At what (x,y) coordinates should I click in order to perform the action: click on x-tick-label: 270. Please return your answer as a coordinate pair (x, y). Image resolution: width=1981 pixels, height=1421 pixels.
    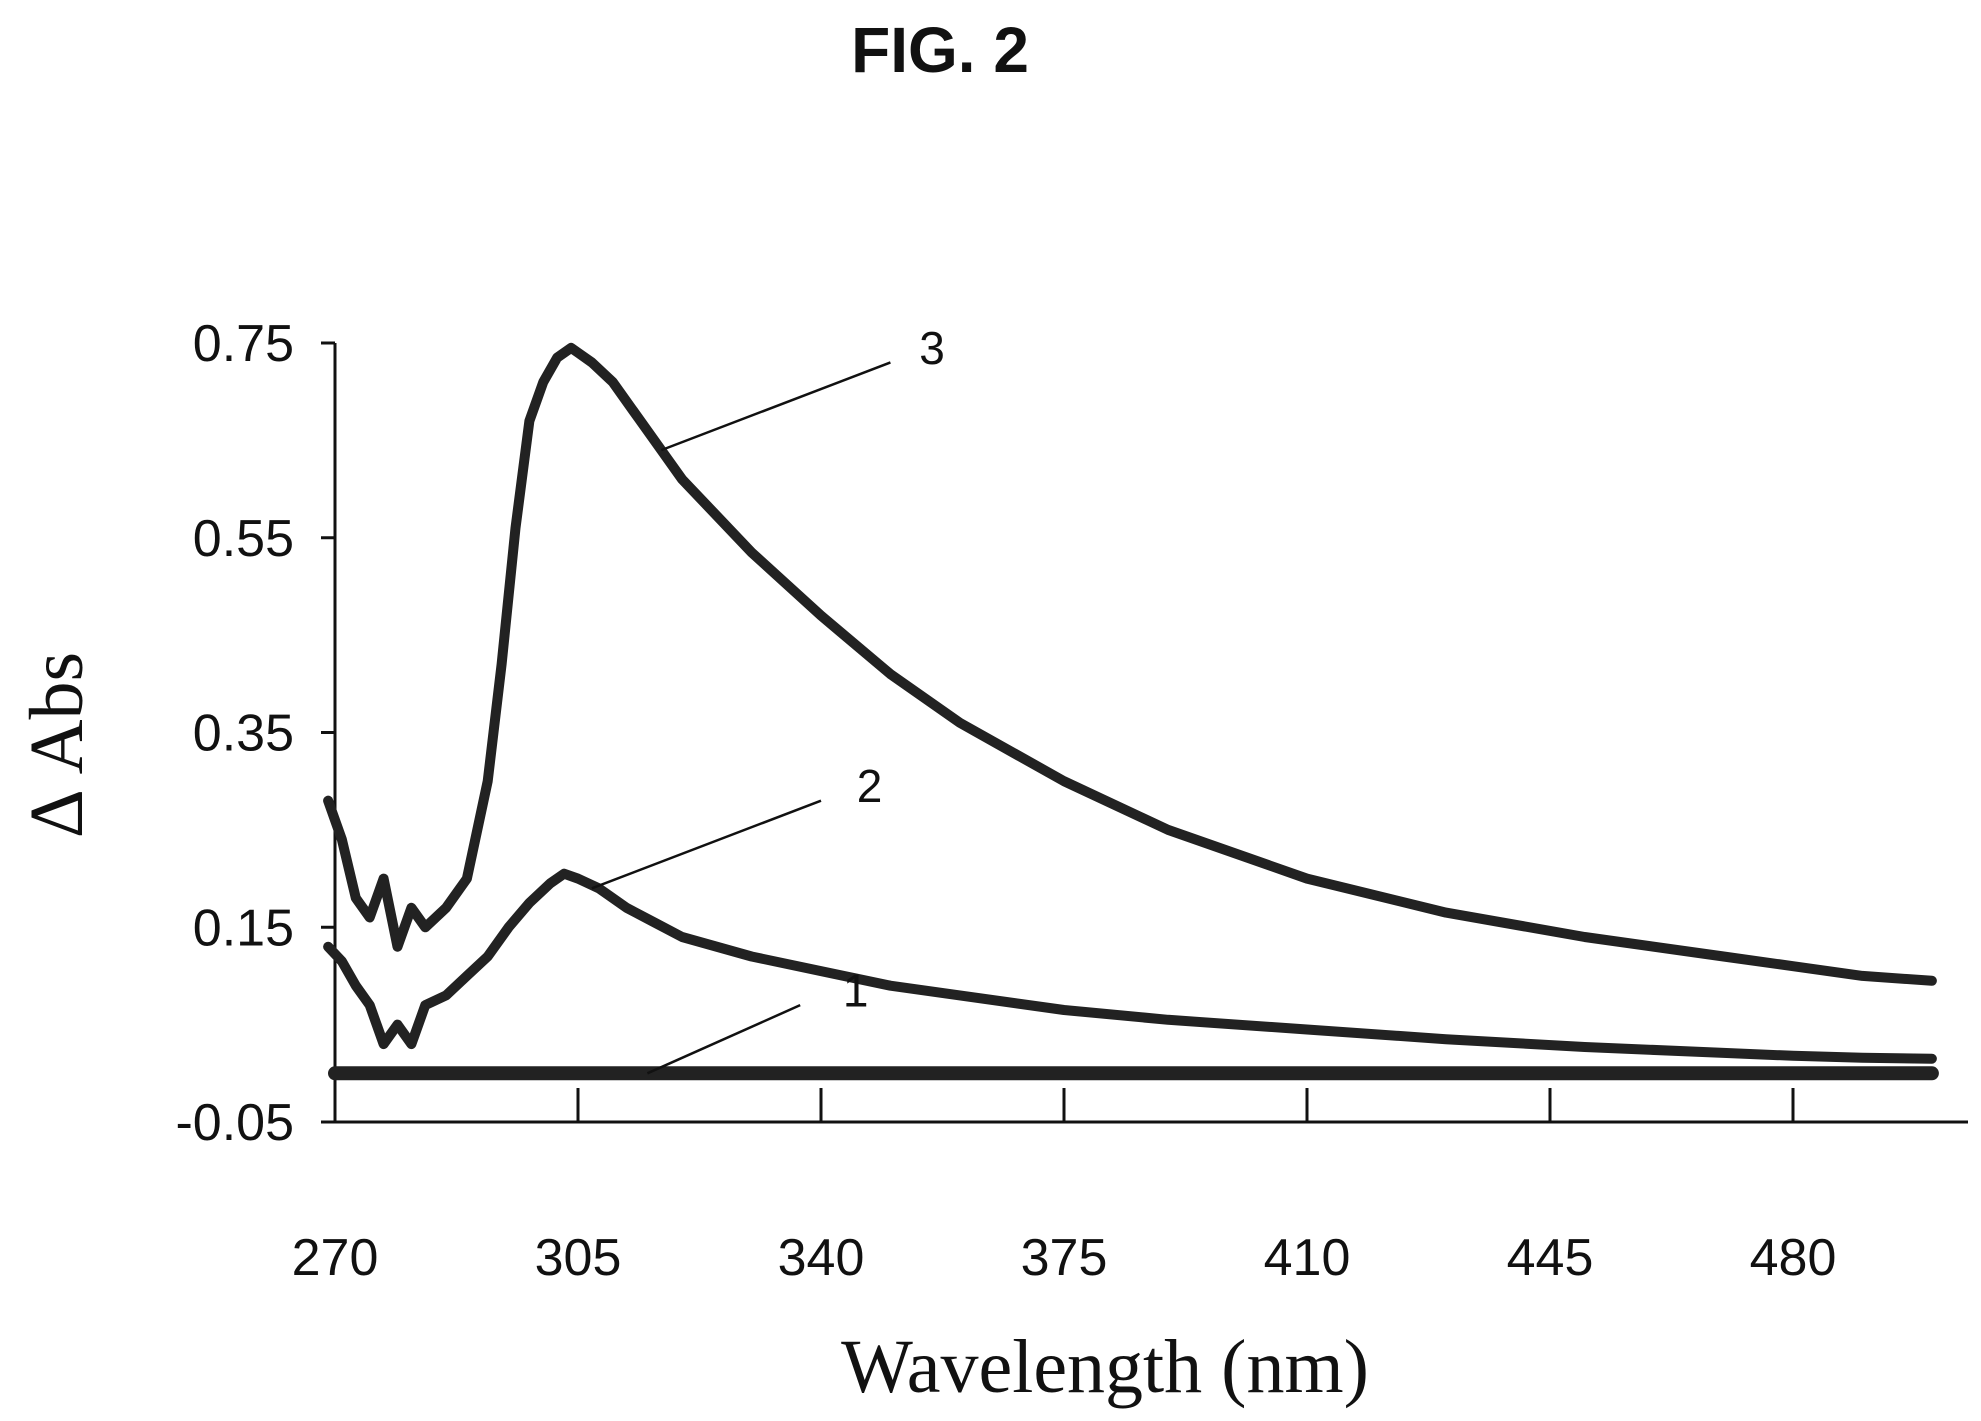
    Looking at the image, I should click on (335, 1258).